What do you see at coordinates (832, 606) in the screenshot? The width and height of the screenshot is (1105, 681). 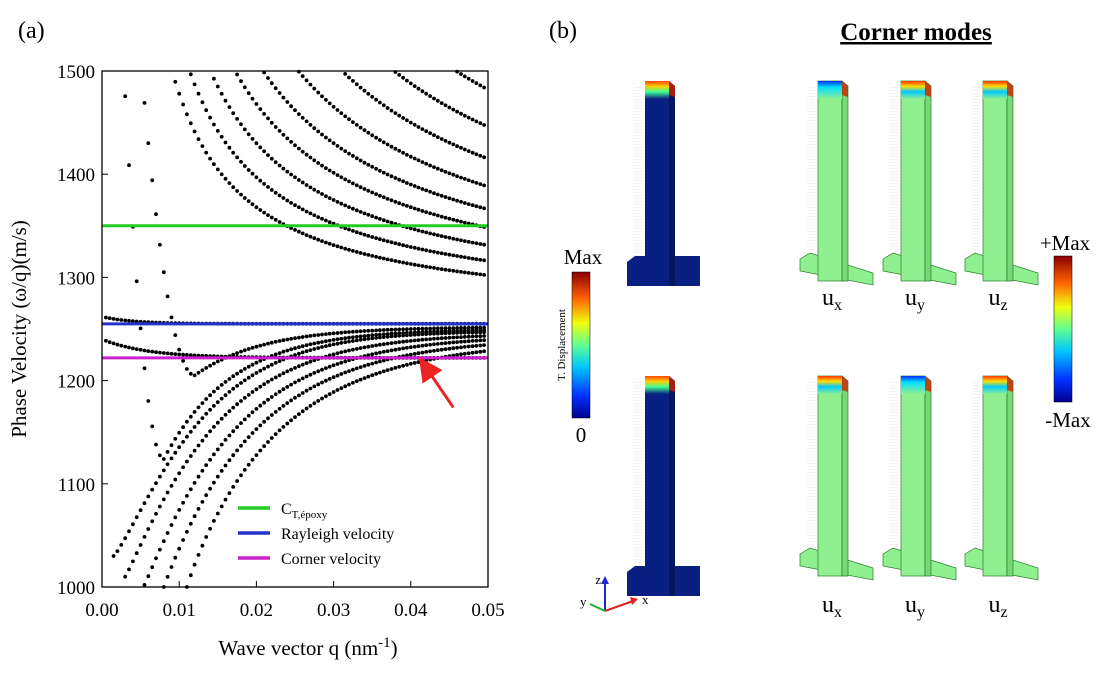 I see `mode-label: ux` at bounding box center [832, 606].